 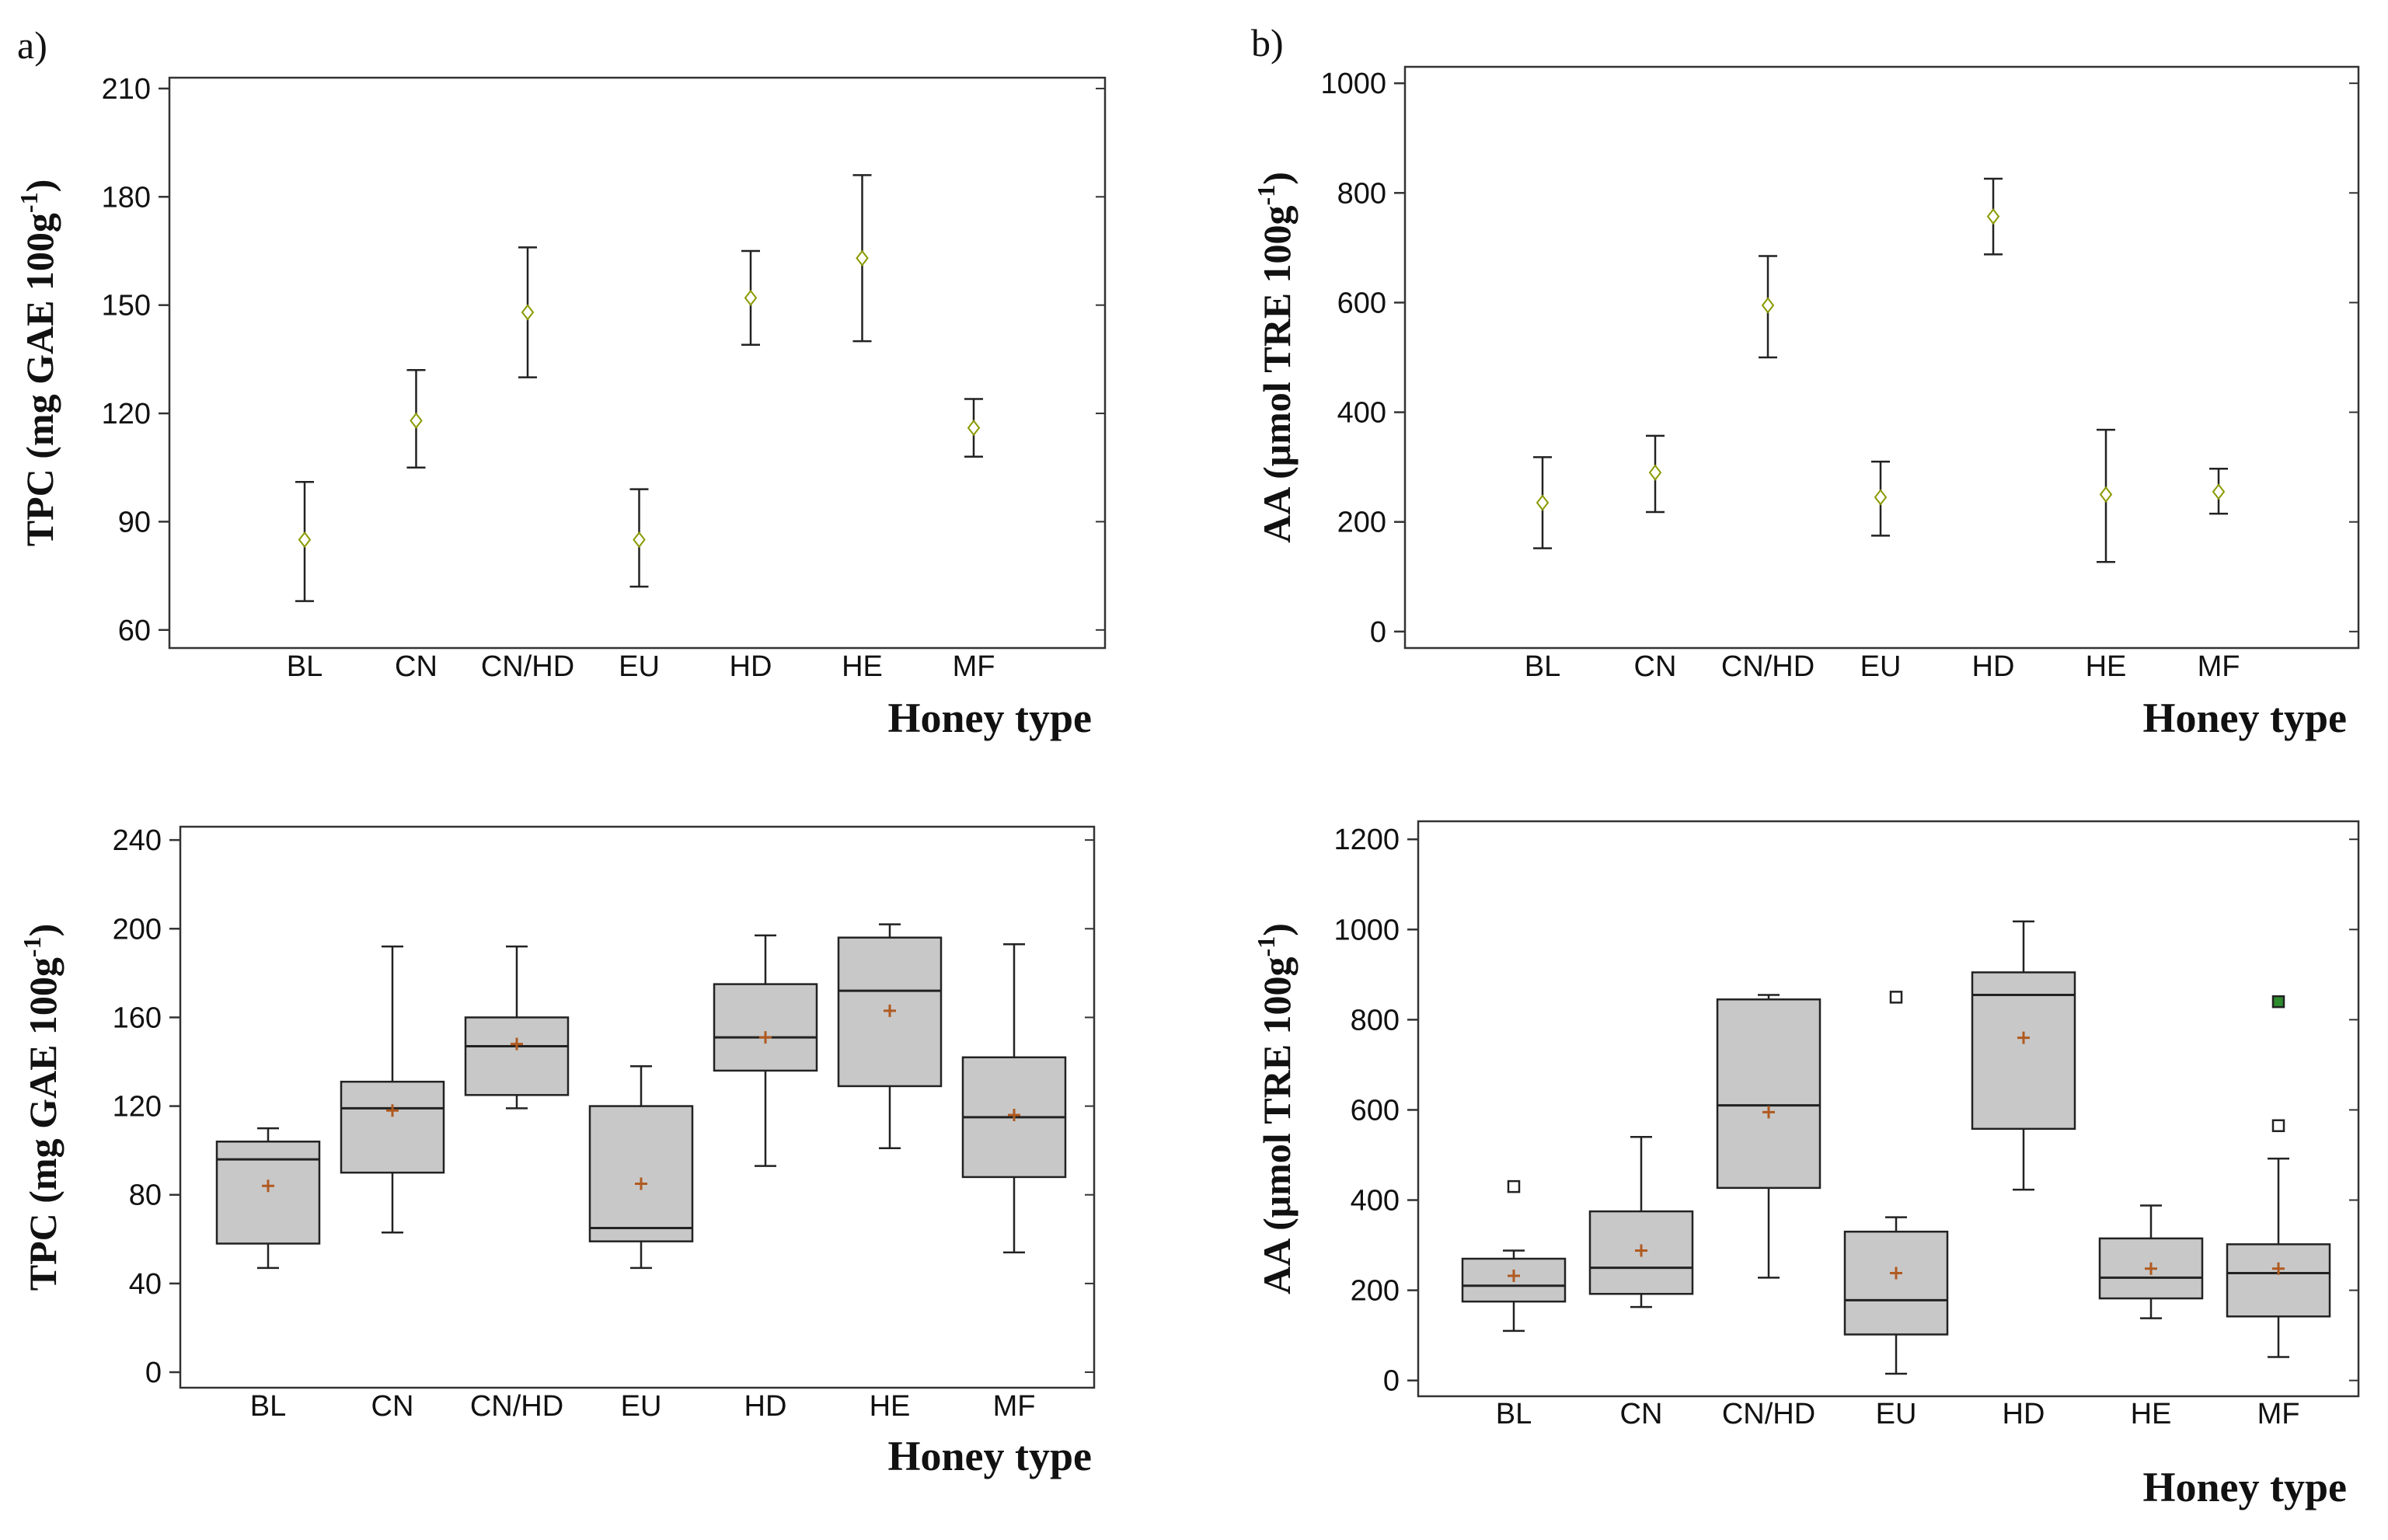 What do you see at coordinates (134, 631) in the screenshot?
I see `y-tick-label: 60` at bounding box center [134, 631].